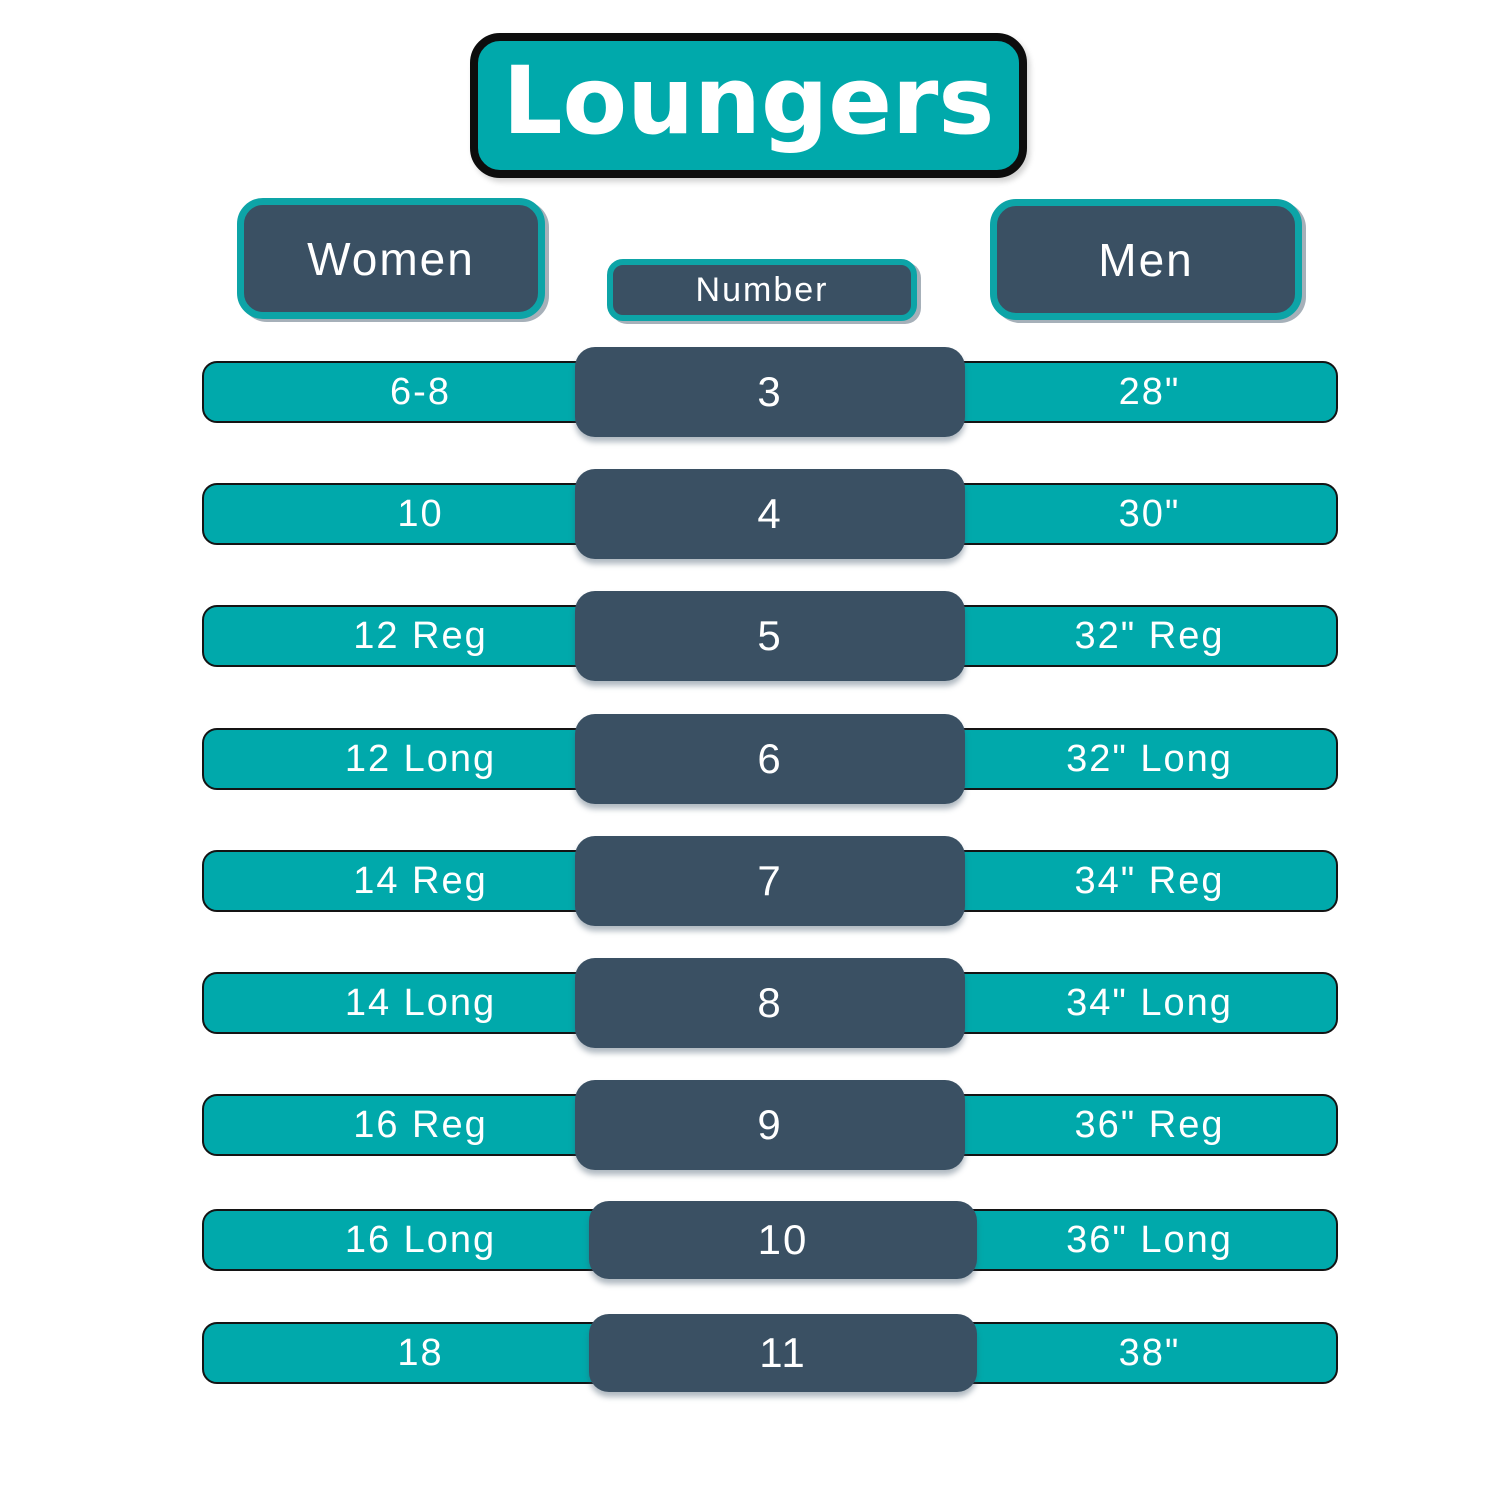 The image size is (1500, 1500). What do you see at coordinates (420, 1239) in the screenshot?
I see `women-size-cell: 16 Long` at bounding box center [420, 1239].